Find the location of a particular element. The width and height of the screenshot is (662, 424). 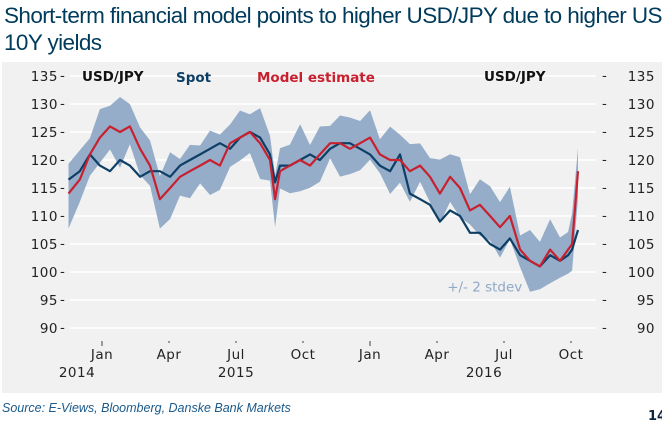

y-tick-label-left: 120 is located at coordinates (44, 161).